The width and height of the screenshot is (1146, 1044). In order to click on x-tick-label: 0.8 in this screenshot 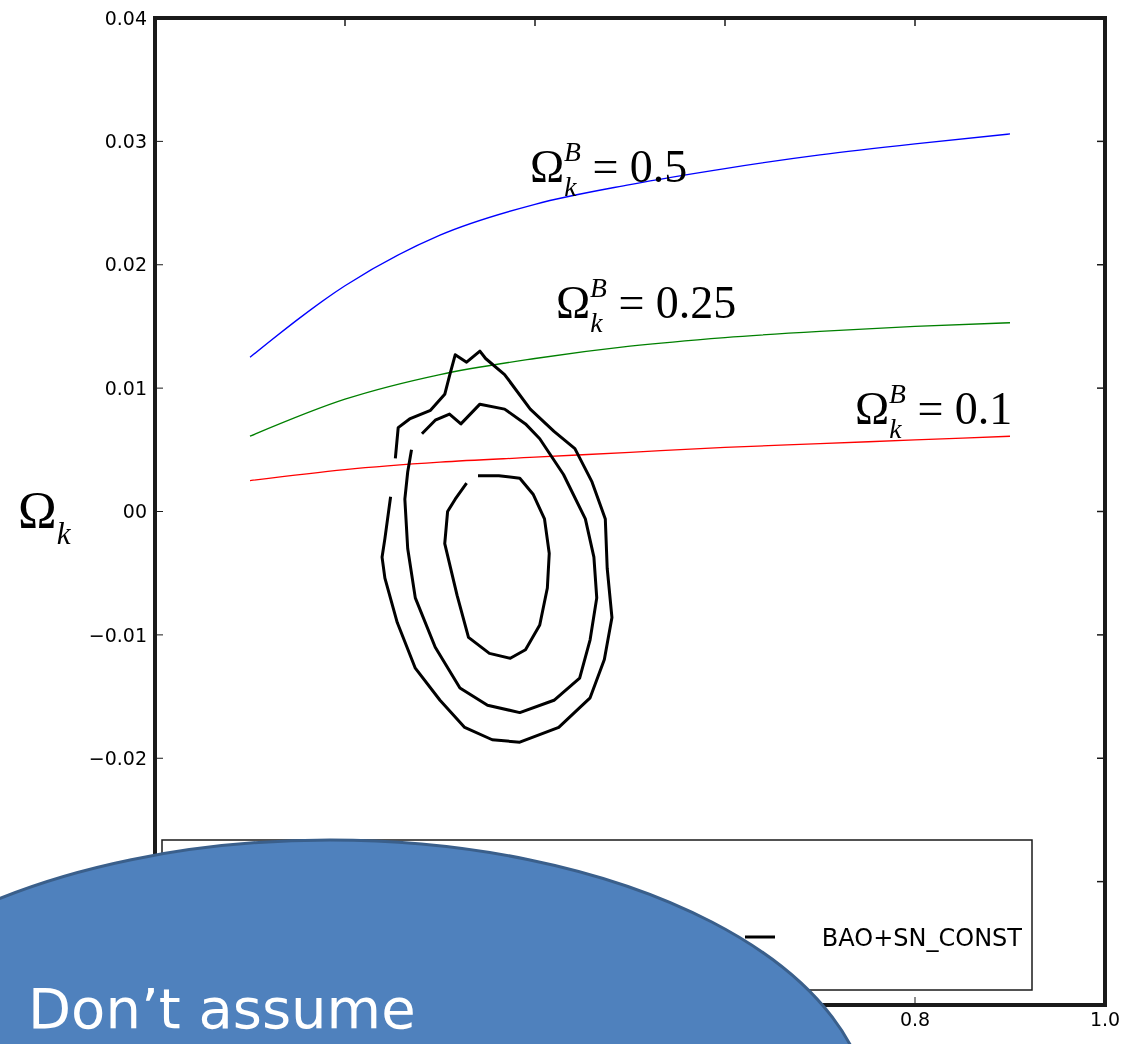, I will do `click(915, 1019)`.